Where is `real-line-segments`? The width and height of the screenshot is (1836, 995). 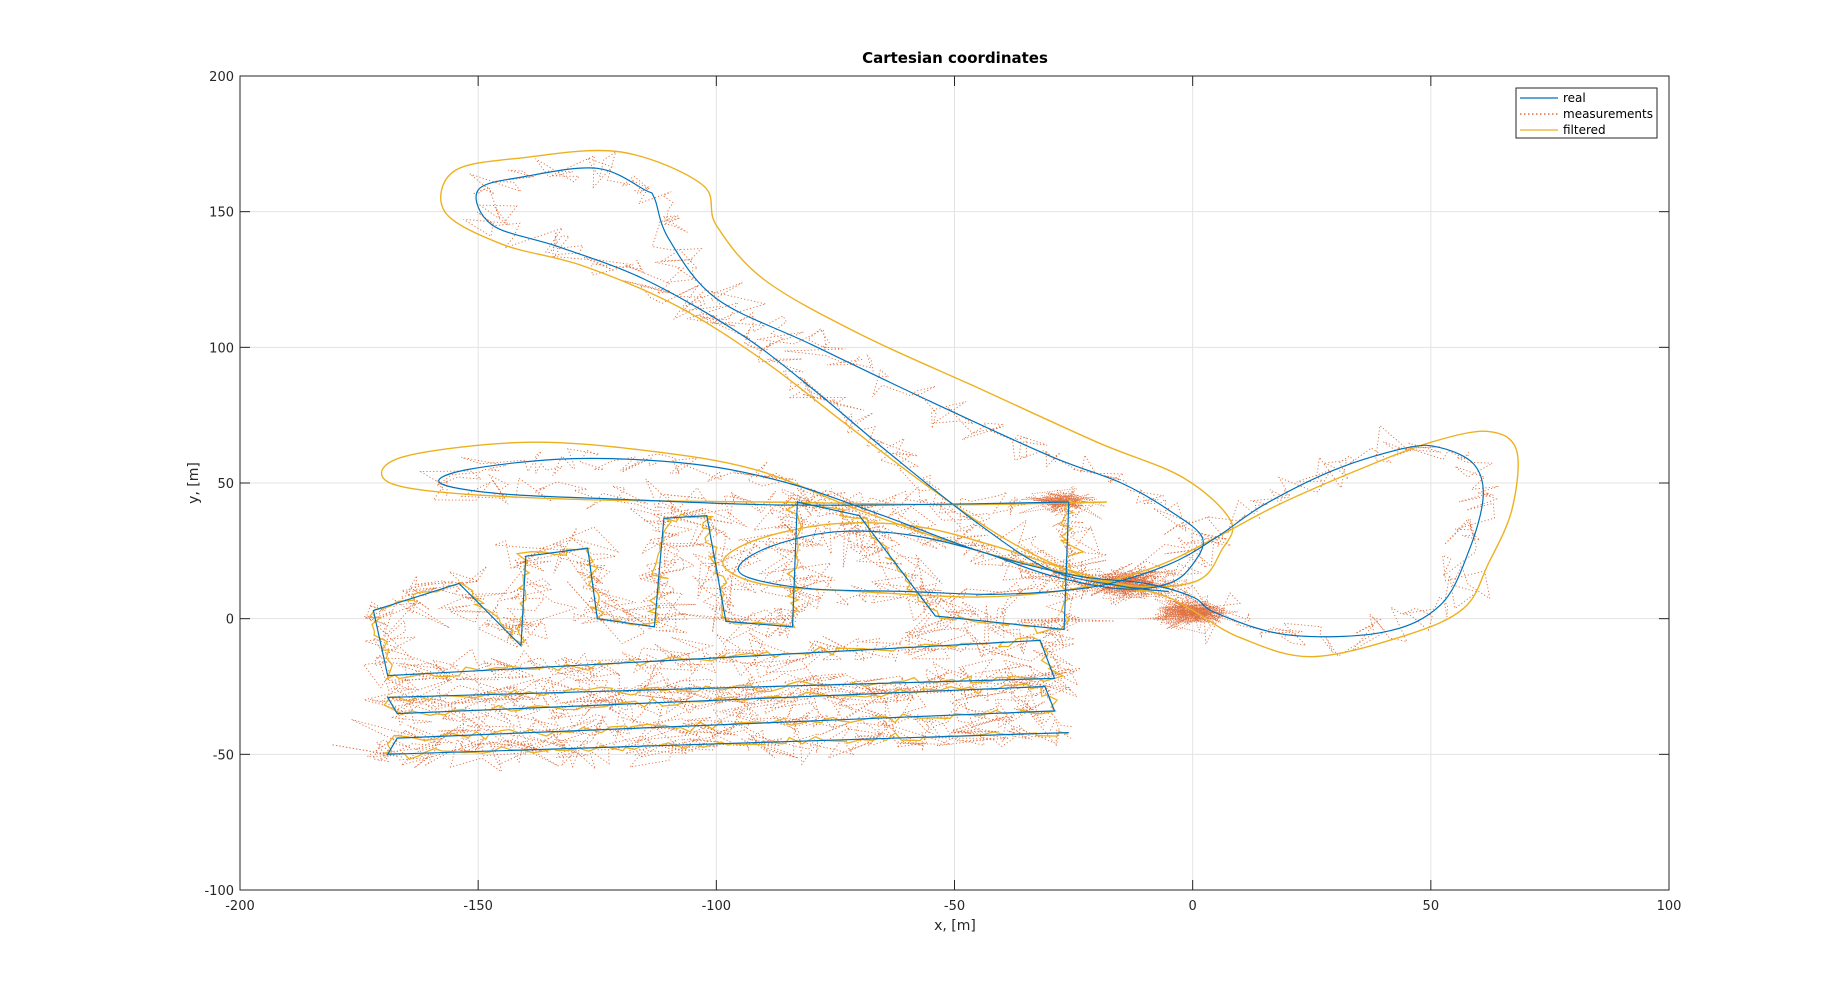
real-line-segments is located at coordinates (721, 628).